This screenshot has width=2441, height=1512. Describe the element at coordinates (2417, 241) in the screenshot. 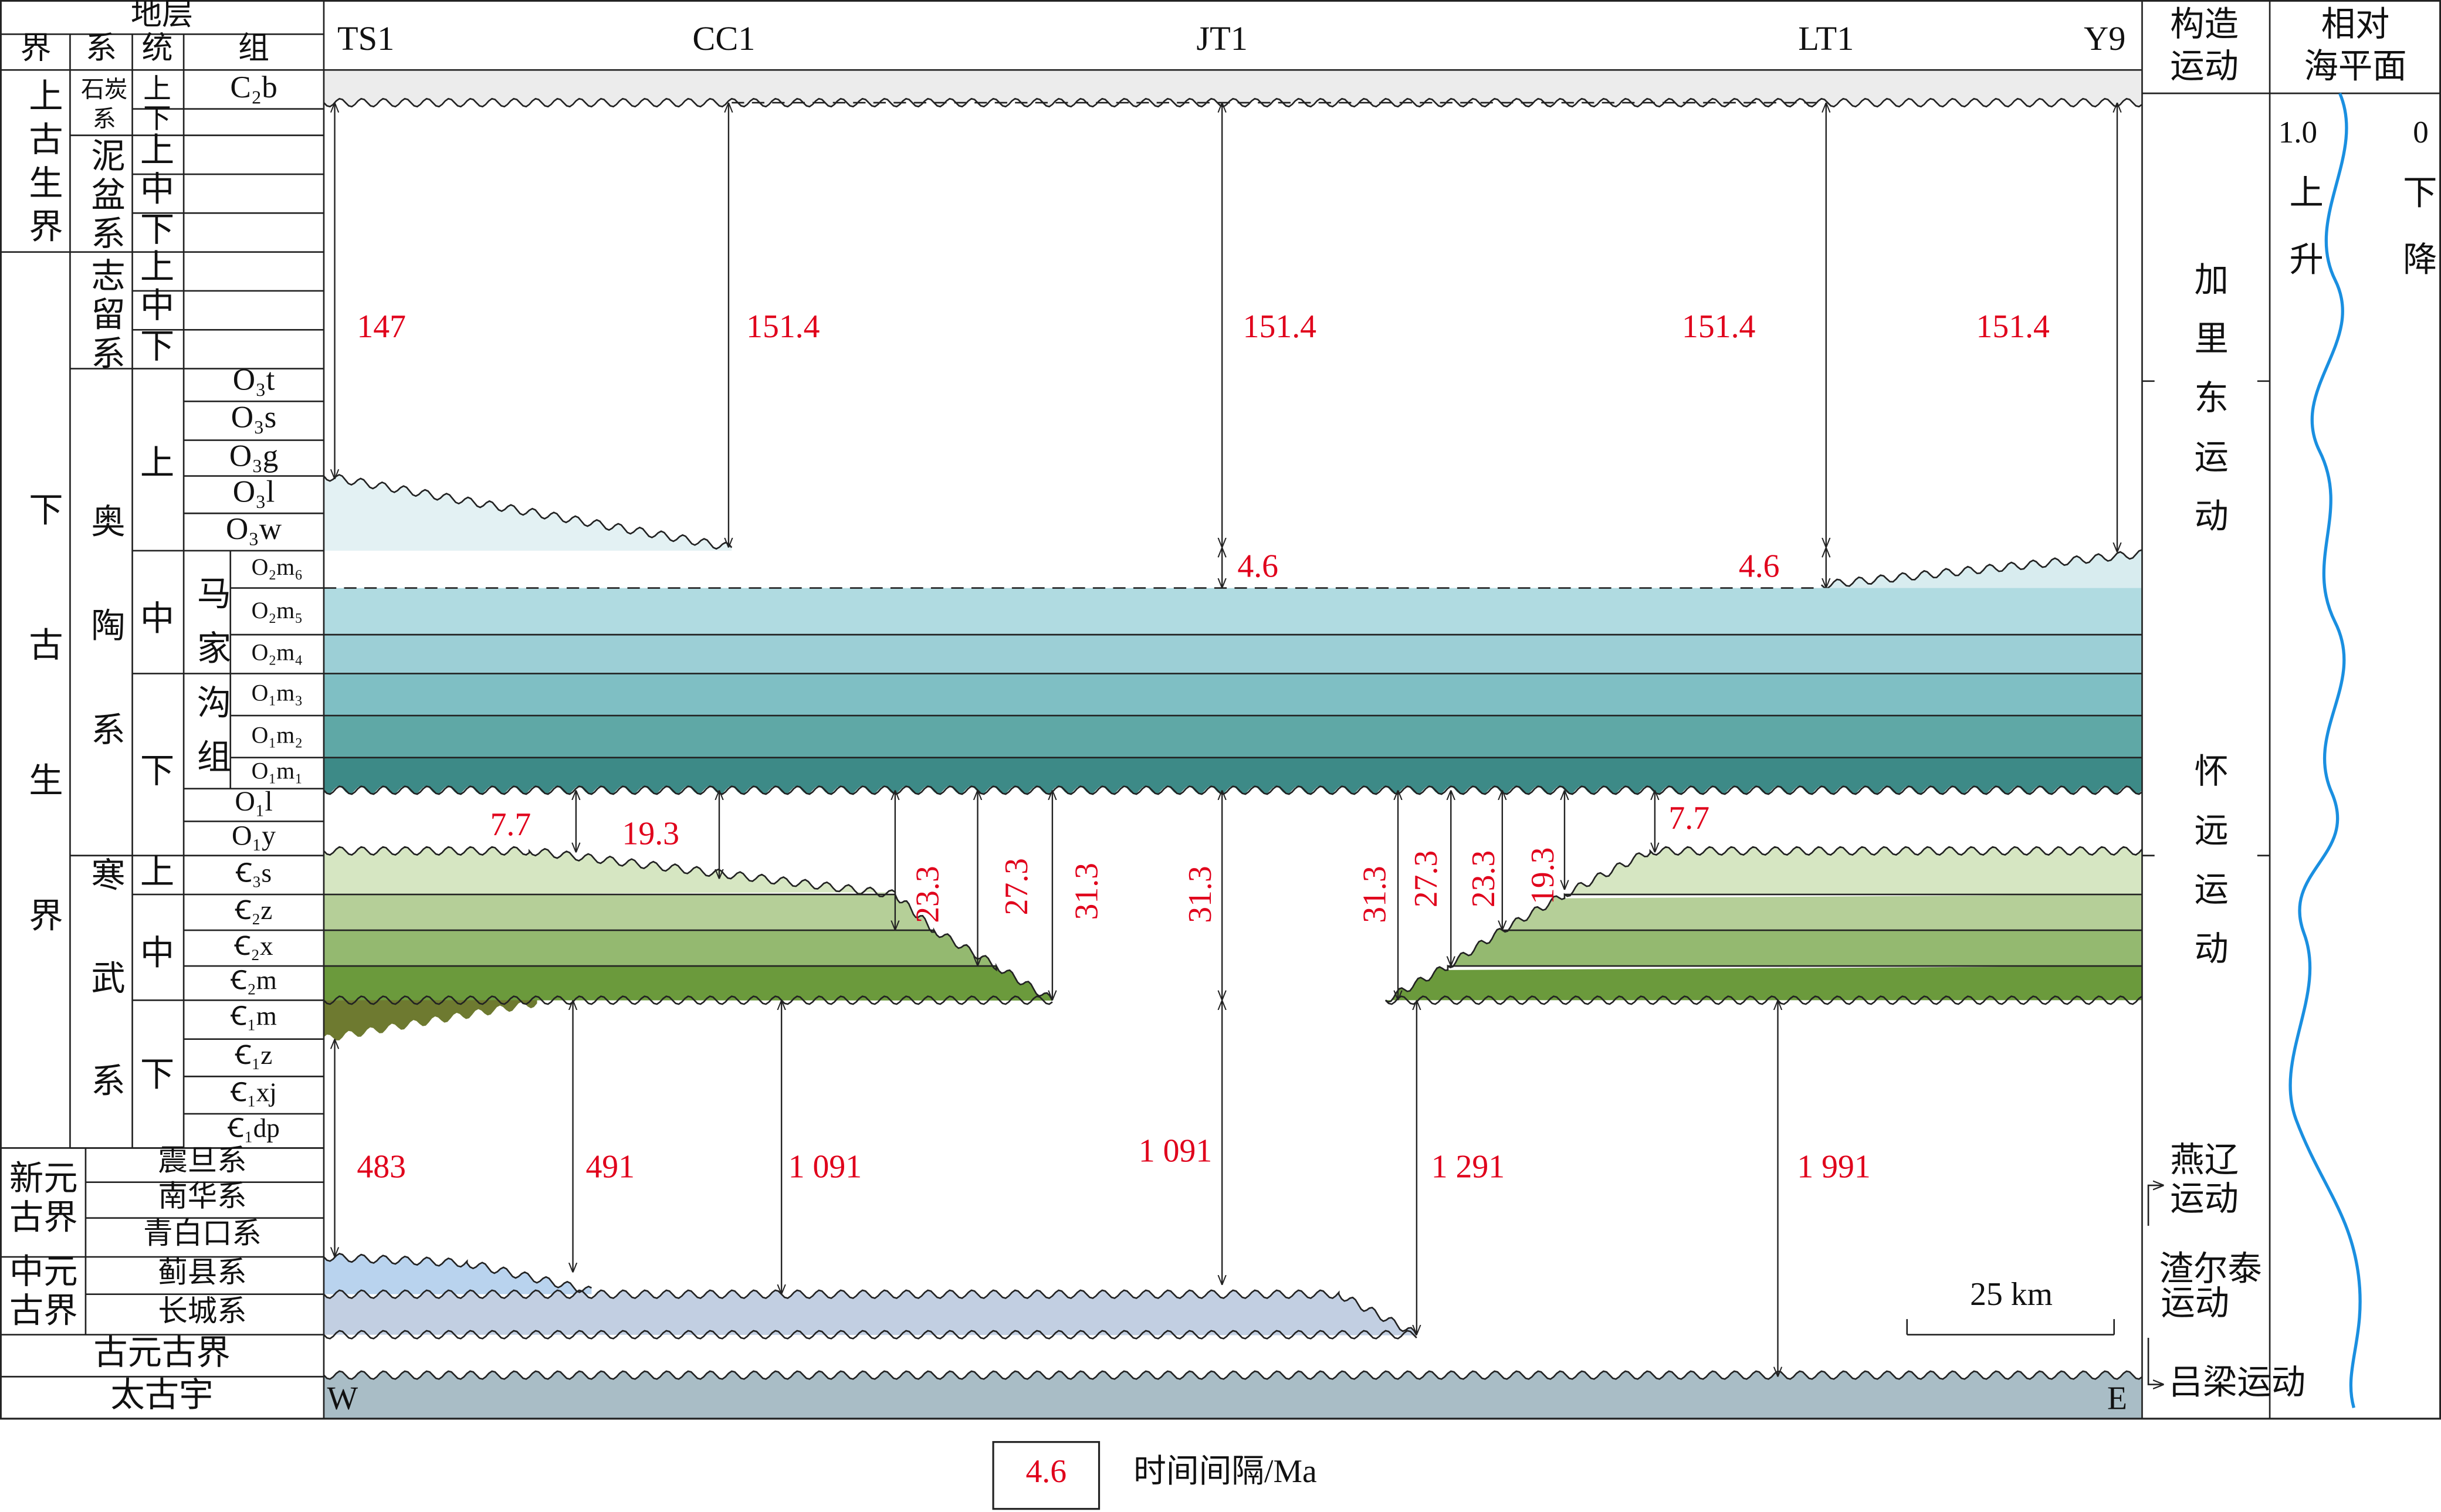

I see `sea-level-label: 下降` at that location.